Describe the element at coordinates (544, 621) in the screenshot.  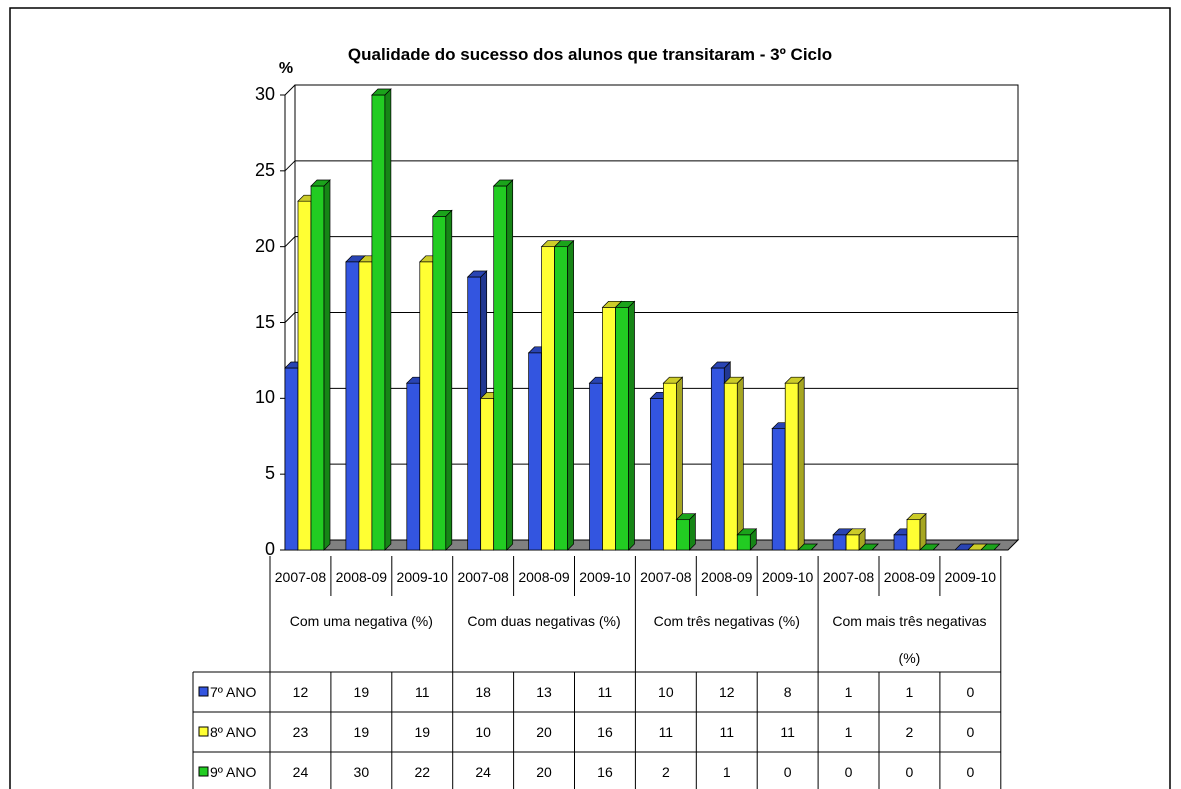
I see `group-label: Com duas negativas (%)` at that location.